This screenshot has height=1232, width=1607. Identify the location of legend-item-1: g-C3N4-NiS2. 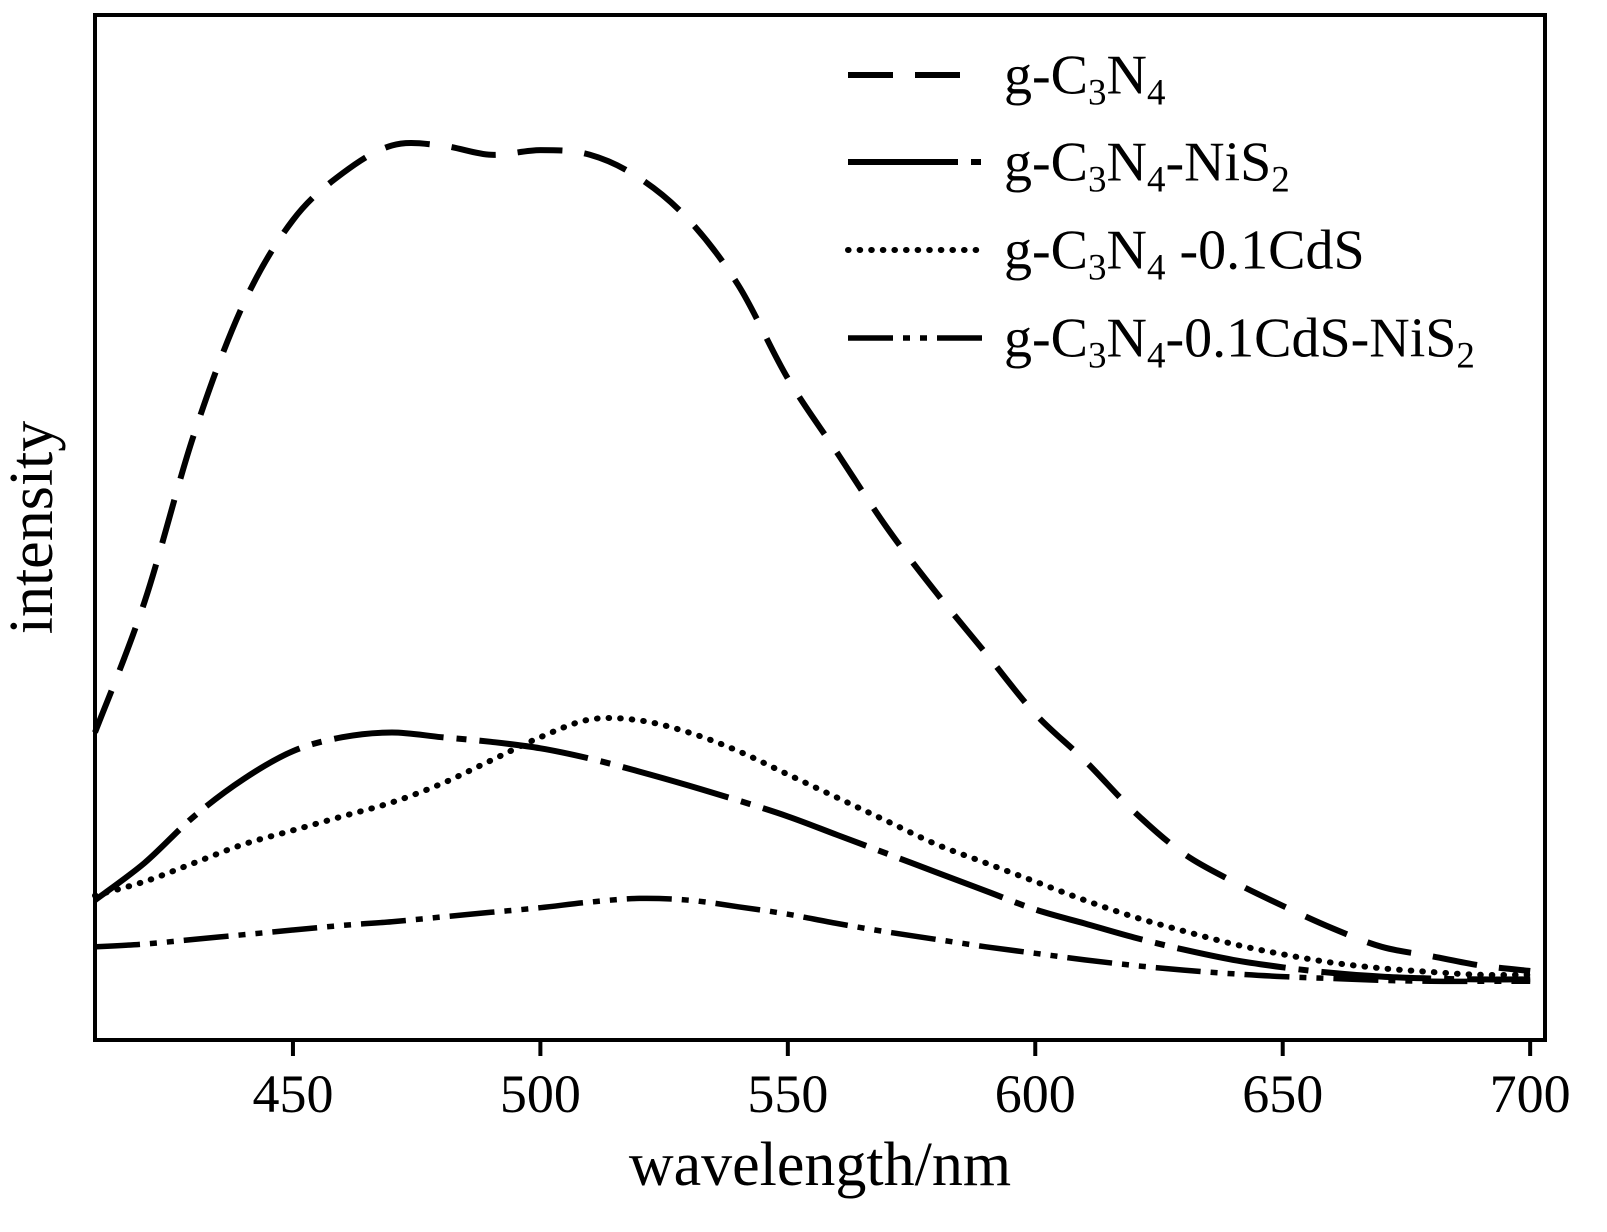
(1069, 166).